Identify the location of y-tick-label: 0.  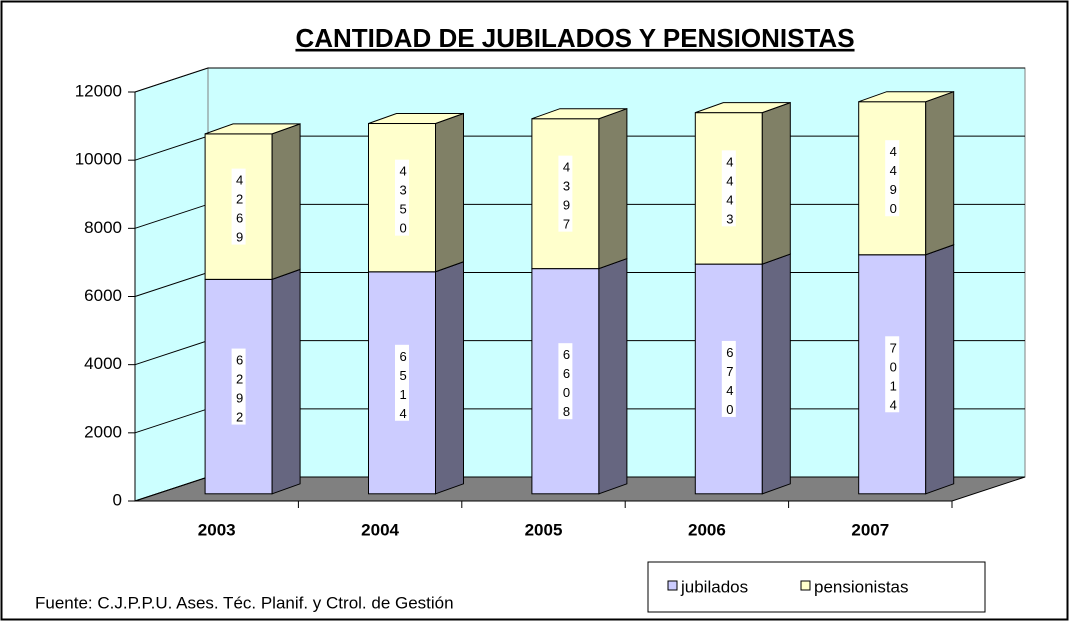
(117, 499).